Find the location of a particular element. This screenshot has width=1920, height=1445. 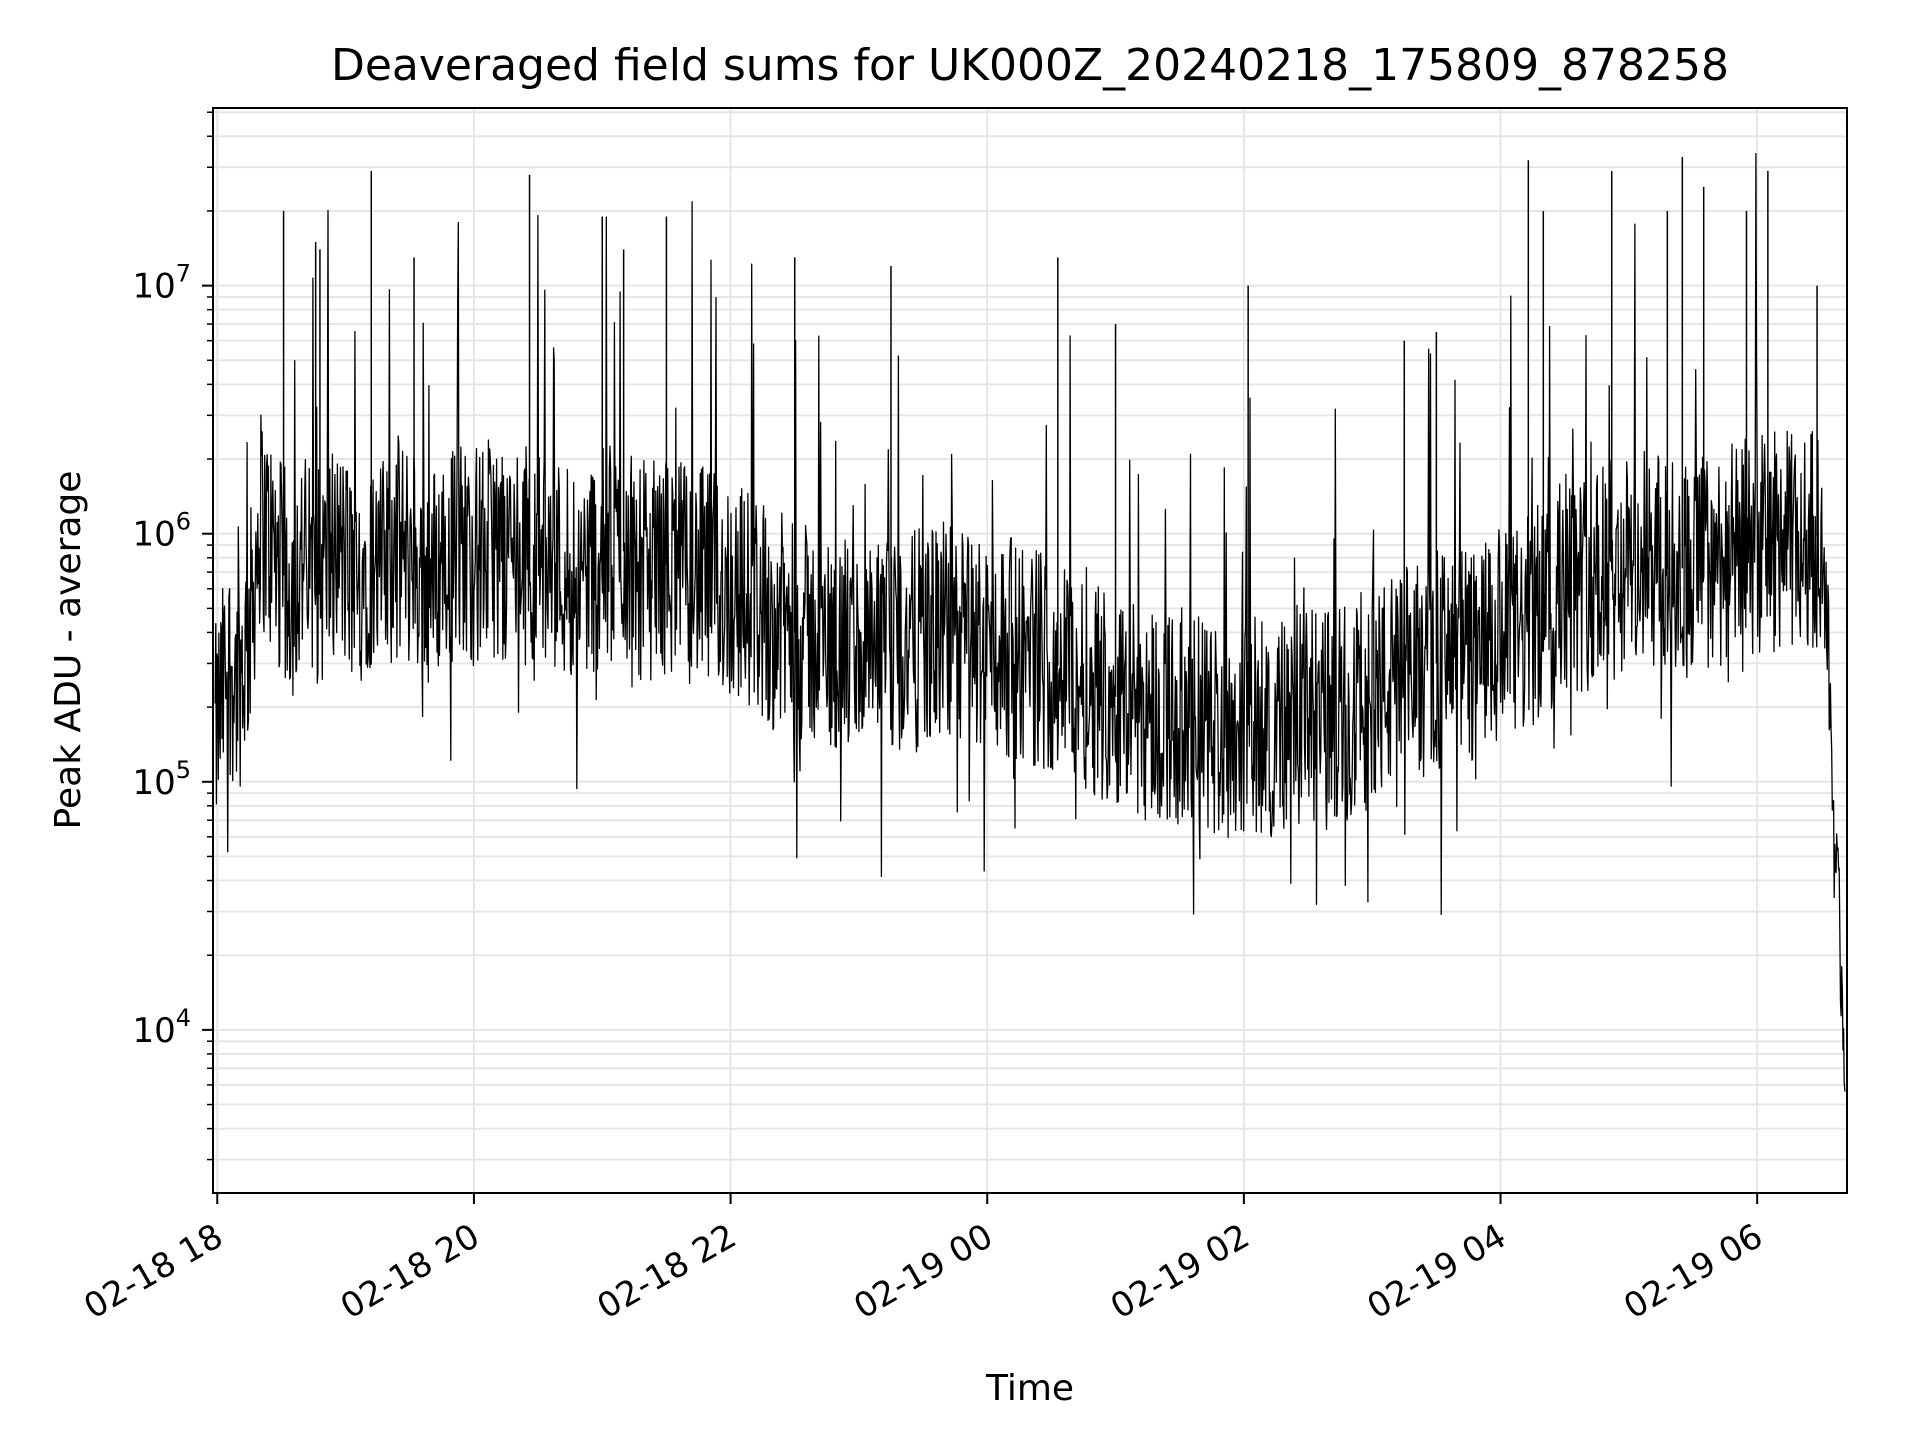

x-tick-label: 02-18 18 is located at coordinates (153, 1271).